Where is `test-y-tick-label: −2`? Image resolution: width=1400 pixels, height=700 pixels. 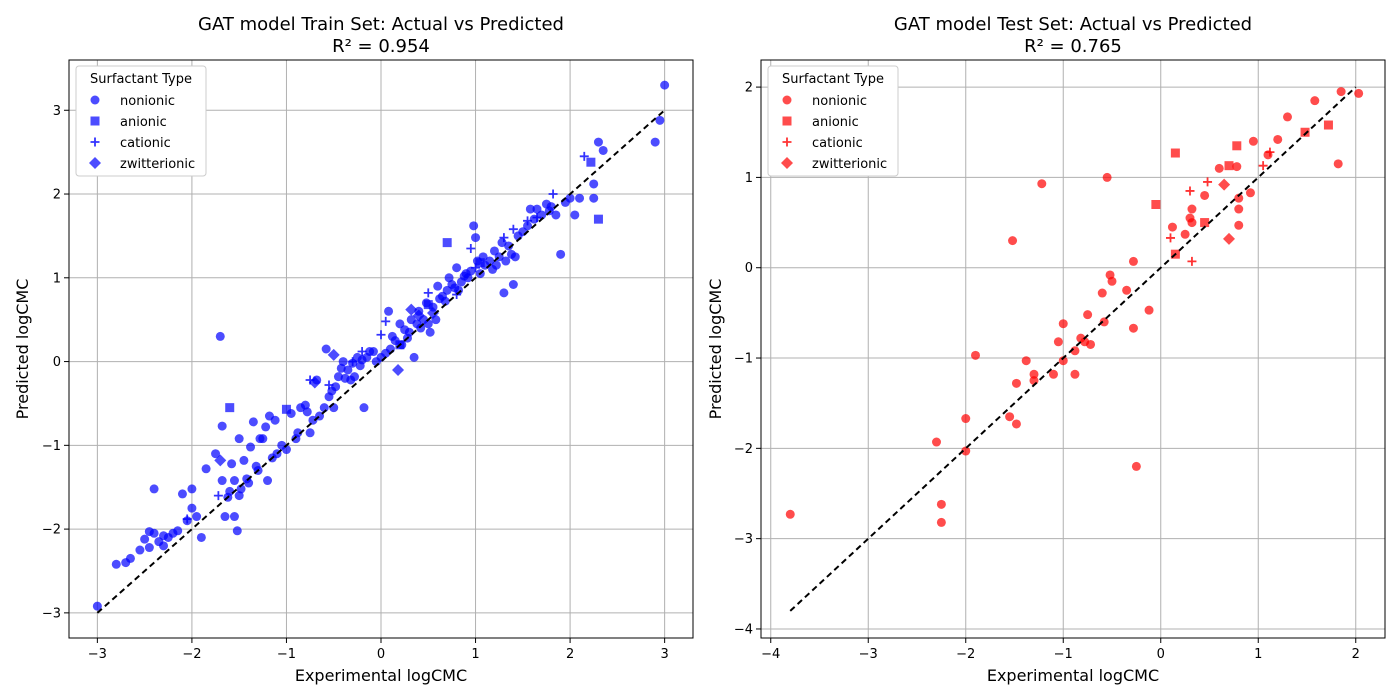 test-y-tick-label: −2 is located at coordinates (743, 449).